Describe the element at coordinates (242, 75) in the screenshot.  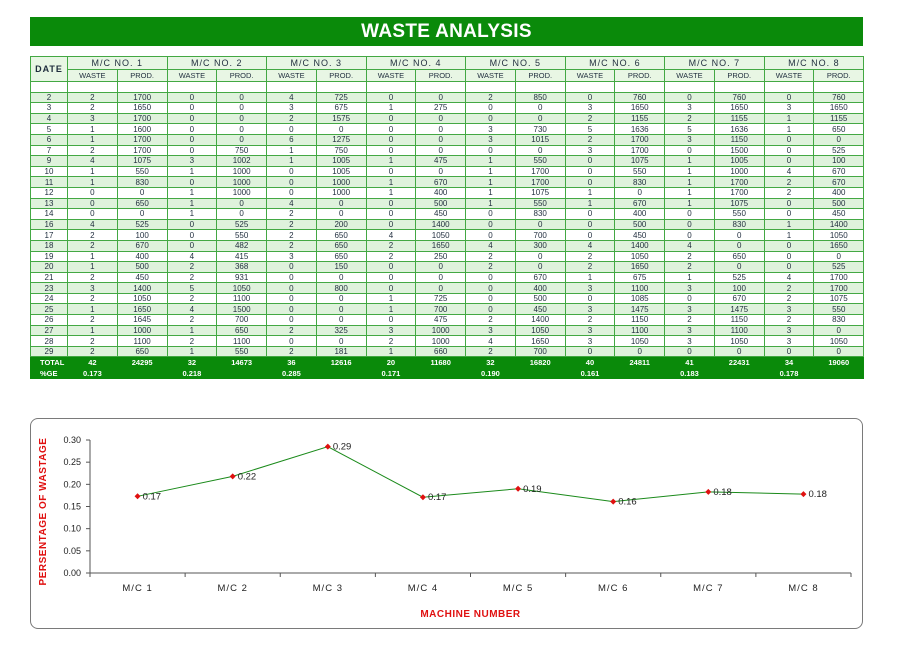
I see `prod-col-header: PROD.` at that location.